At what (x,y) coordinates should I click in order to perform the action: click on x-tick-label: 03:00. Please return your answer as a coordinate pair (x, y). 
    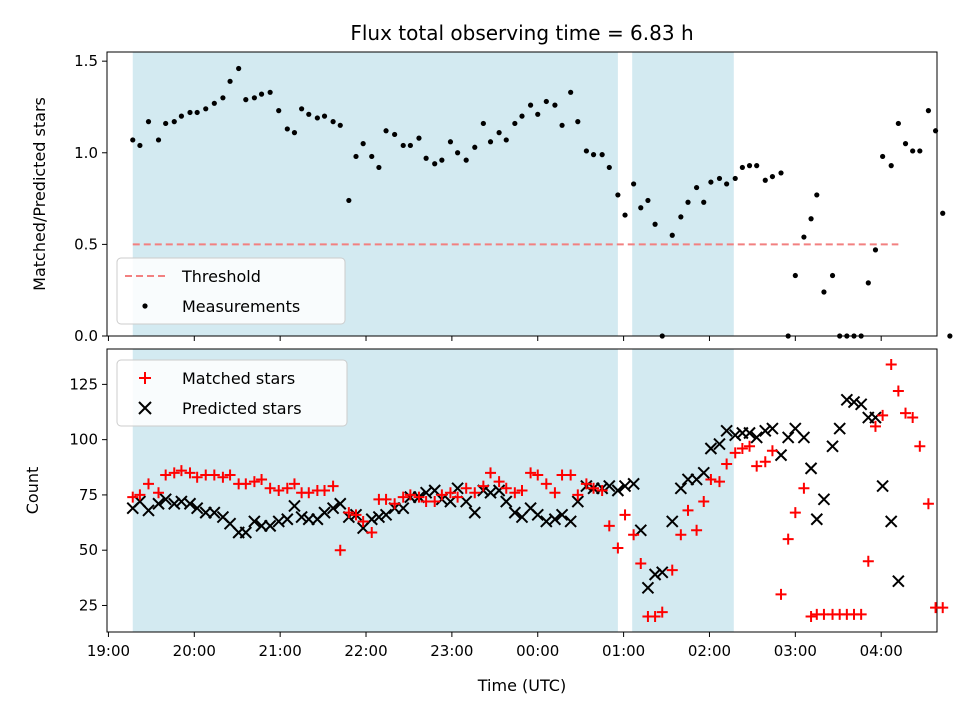
    Looking at the image, I should click on (795, 651).